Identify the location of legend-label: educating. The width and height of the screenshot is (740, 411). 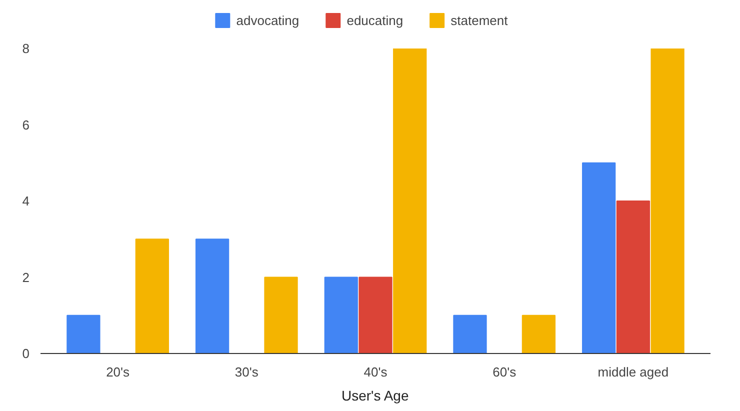
(375, 20).